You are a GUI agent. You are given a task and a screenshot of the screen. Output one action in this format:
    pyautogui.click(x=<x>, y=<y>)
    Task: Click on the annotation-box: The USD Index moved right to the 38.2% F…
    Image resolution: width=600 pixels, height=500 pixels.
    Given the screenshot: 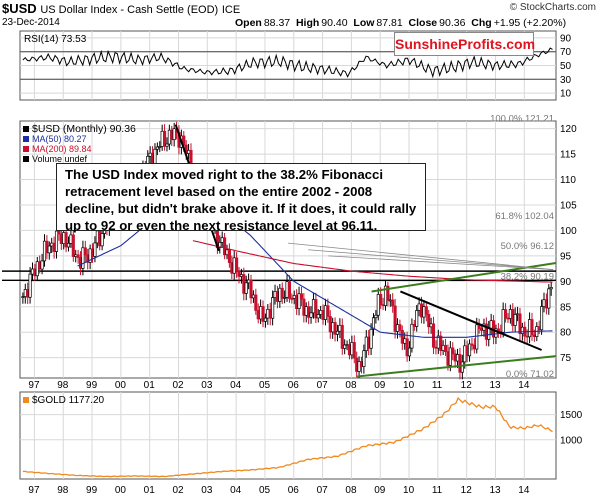 What is the action you would take?
    pyautogui.click(x=241, y=198)
    